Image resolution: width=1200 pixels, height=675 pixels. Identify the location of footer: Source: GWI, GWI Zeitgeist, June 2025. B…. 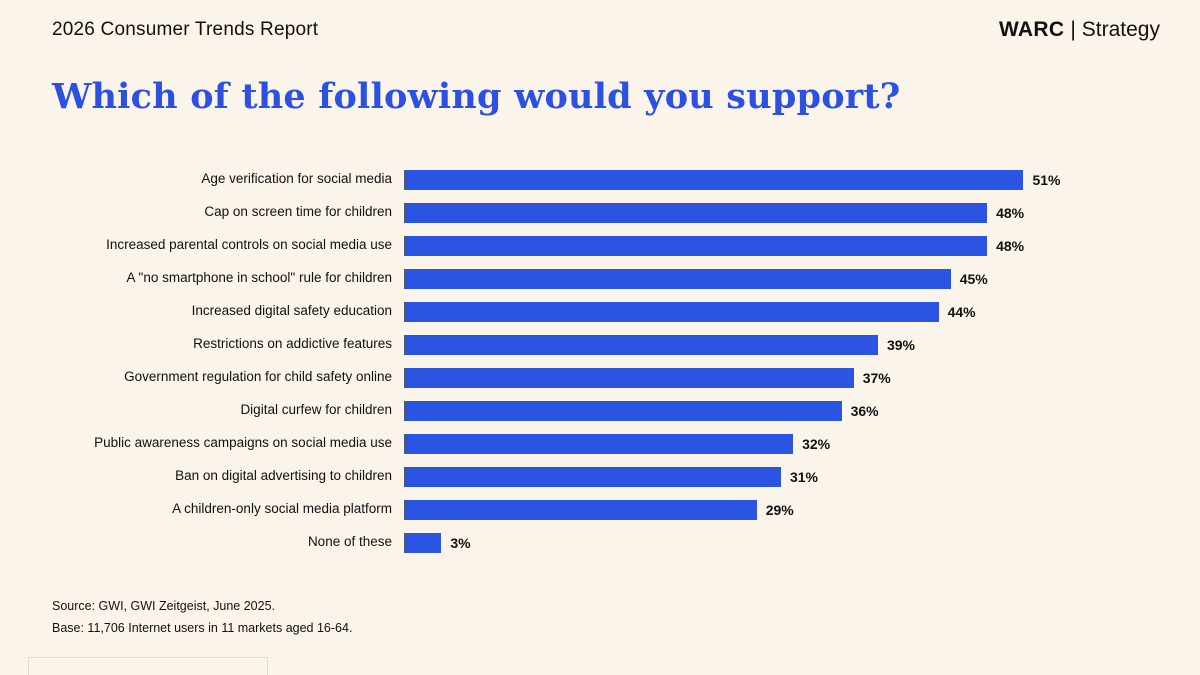
(202, 613).